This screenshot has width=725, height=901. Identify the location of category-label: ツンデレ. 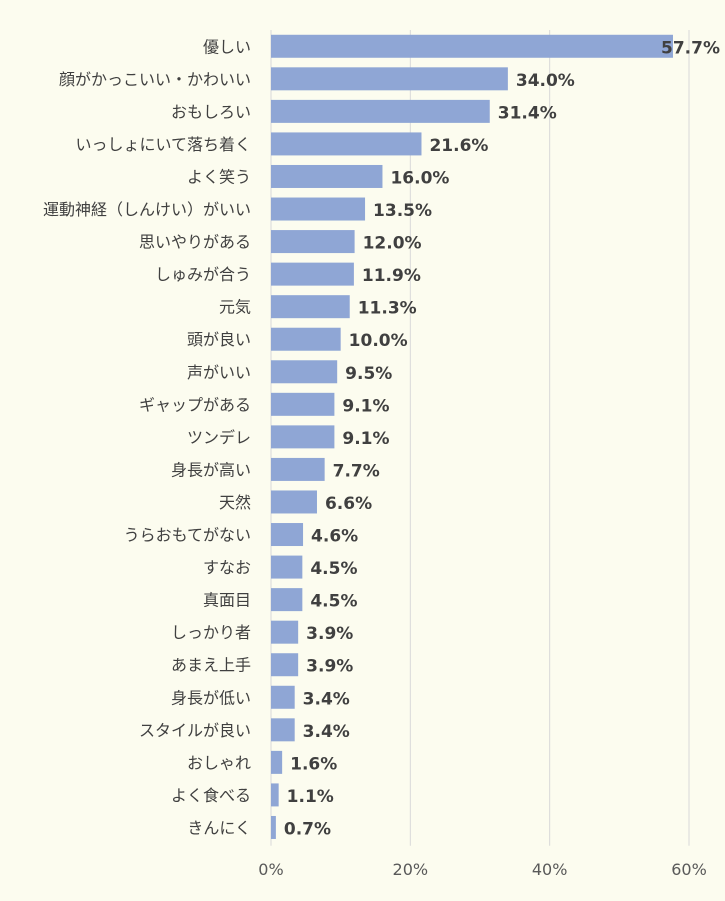
(219, 437).